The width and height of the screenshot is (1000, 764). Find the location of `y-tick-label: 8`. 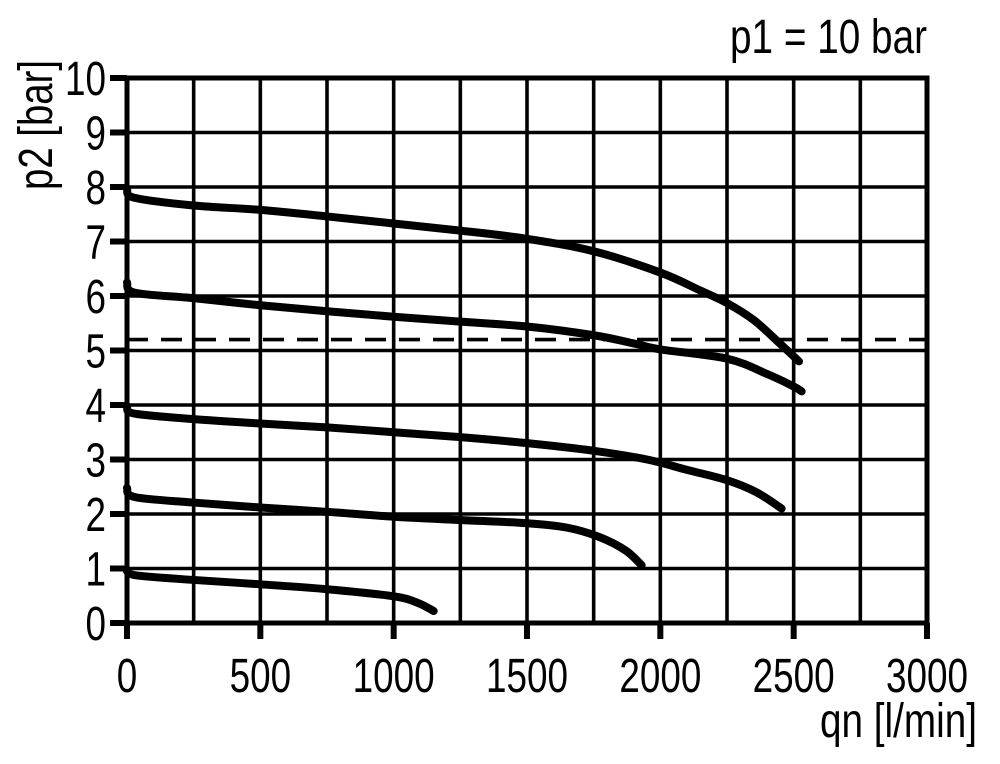

y-tick-label: 8 is located at coordinates (96, 188).